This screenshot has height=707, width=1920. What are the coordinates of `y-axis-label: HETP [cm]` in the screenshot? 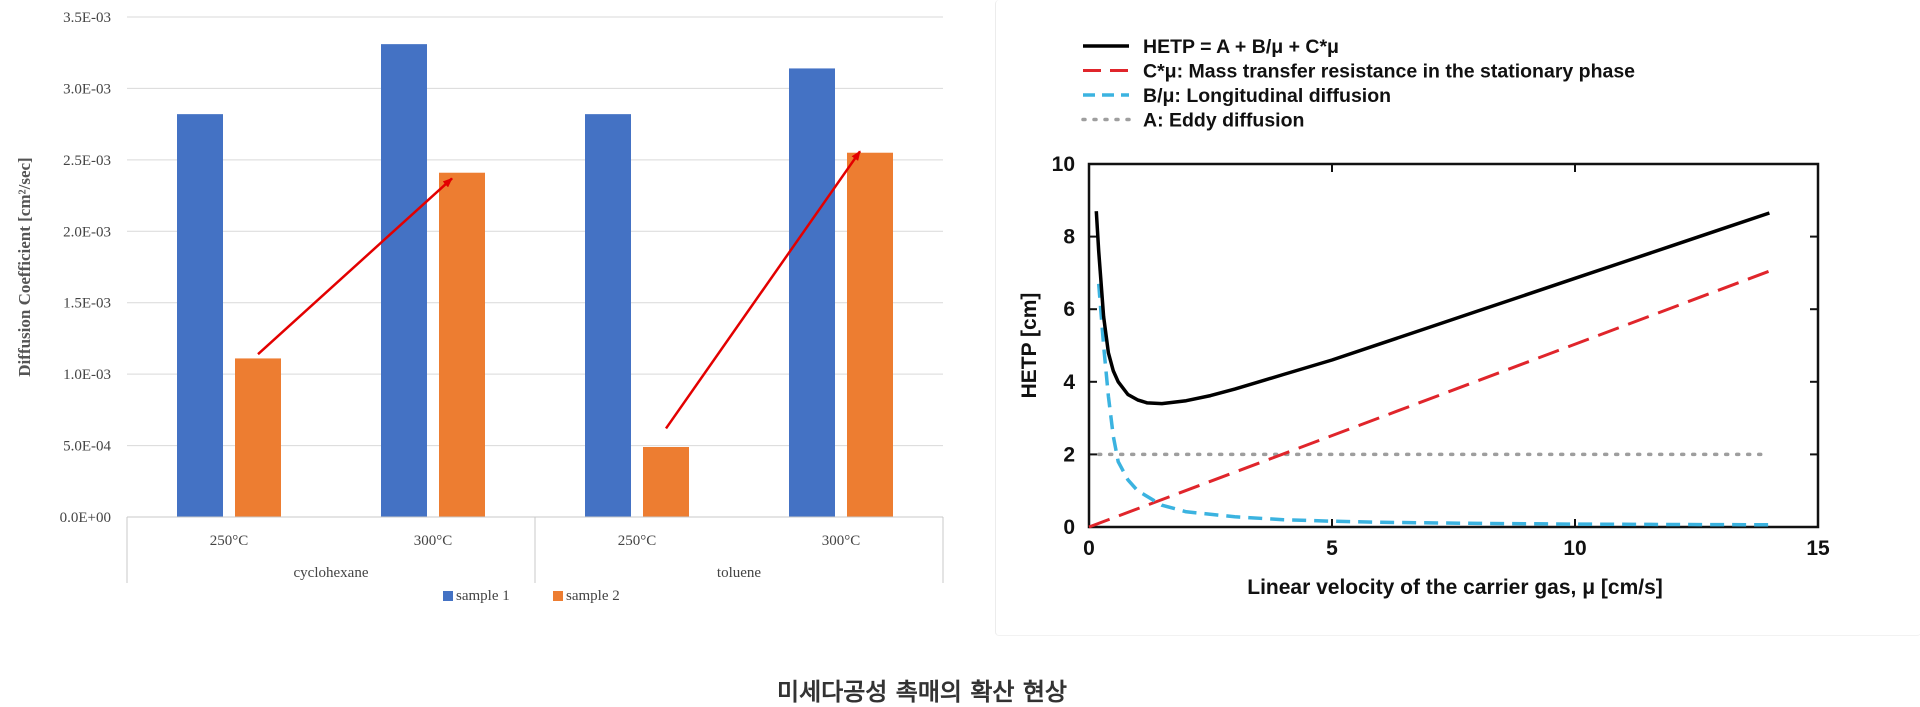 It's located at (1029, 346).